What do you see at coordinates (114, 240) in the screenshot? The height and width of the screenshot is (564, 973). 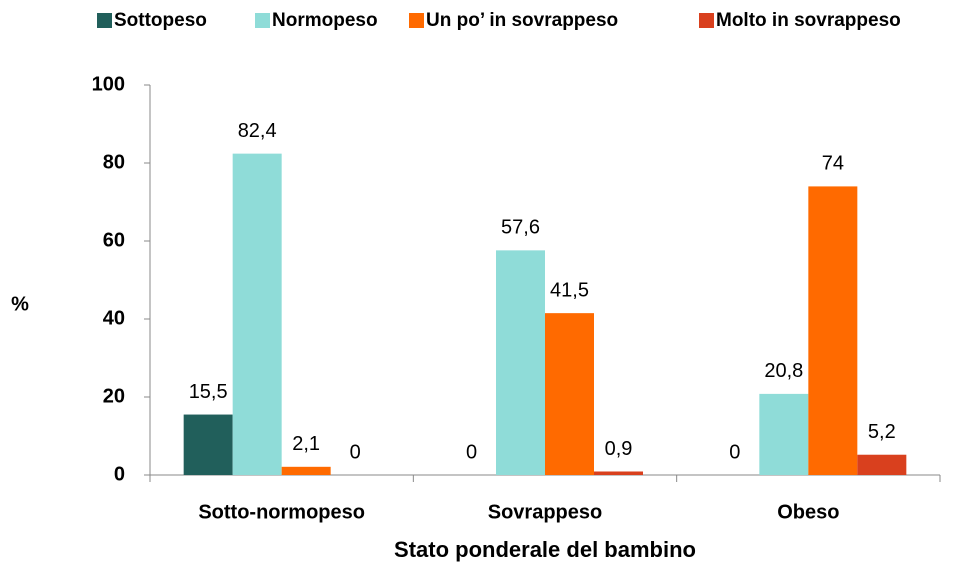 I see `y-tick-label: 60` at bounding box center [114, 240].